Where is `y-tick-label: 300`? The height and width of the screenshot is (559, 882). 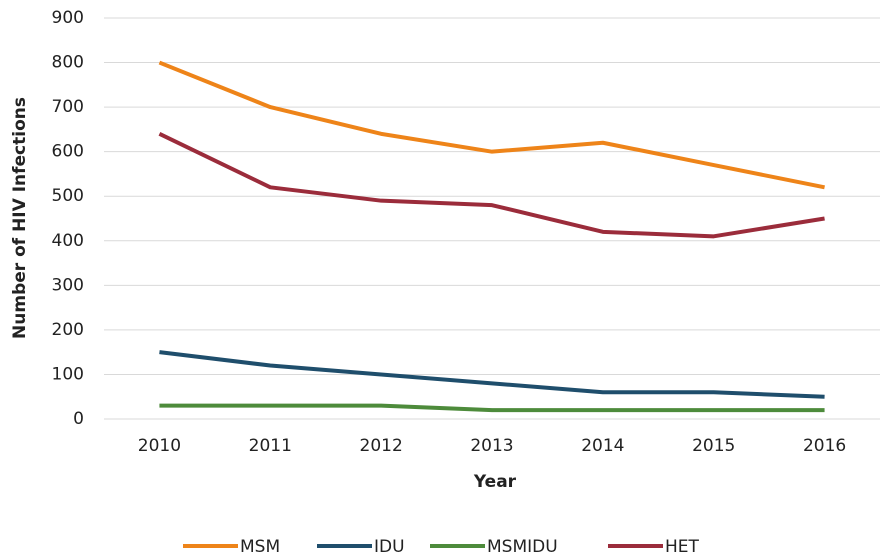 y-tick-label: 300 is located at coordinates (68, 285).